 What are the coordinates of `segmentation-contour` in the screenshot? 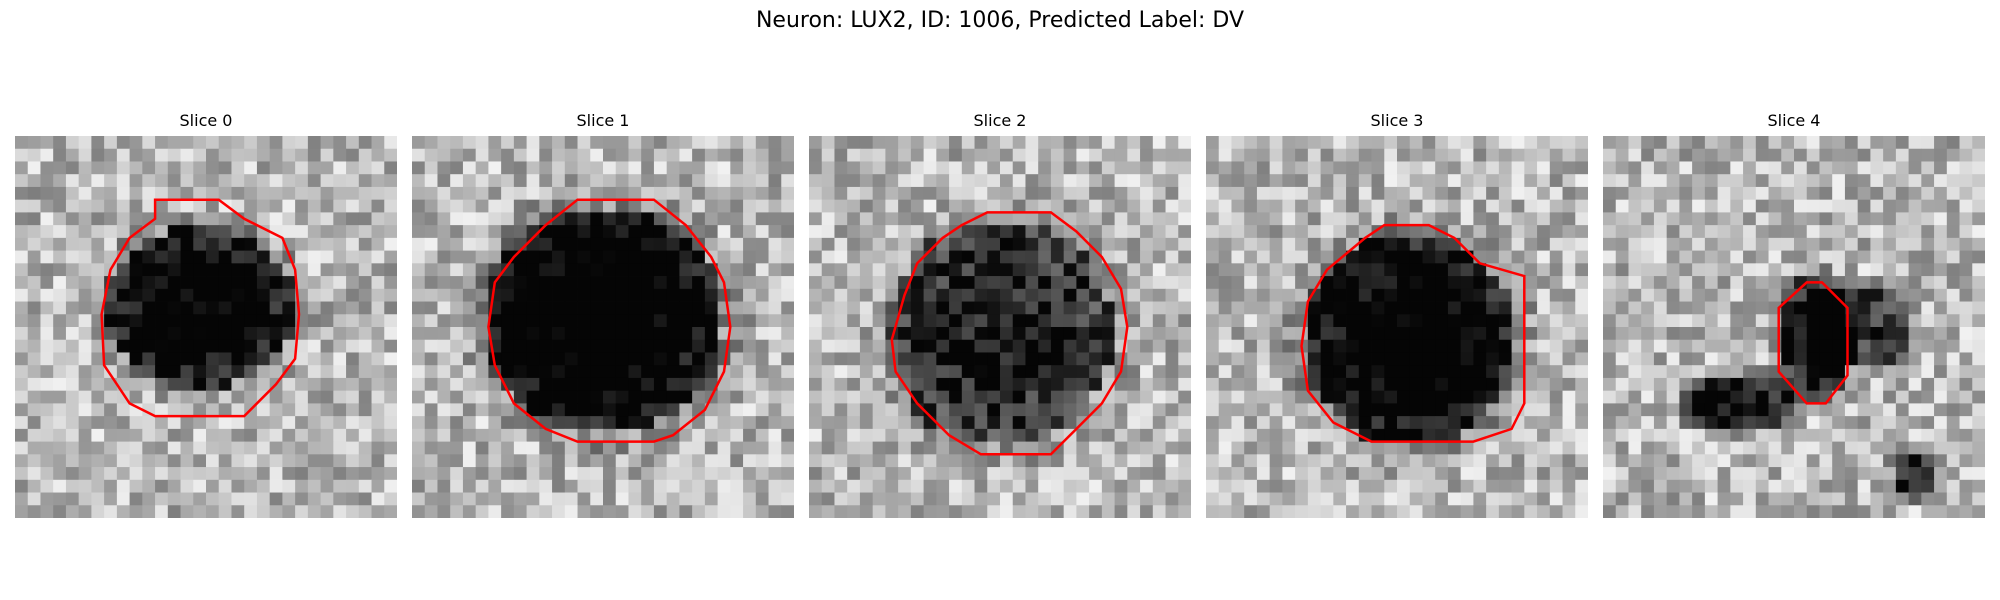 It's located at (200, 308).